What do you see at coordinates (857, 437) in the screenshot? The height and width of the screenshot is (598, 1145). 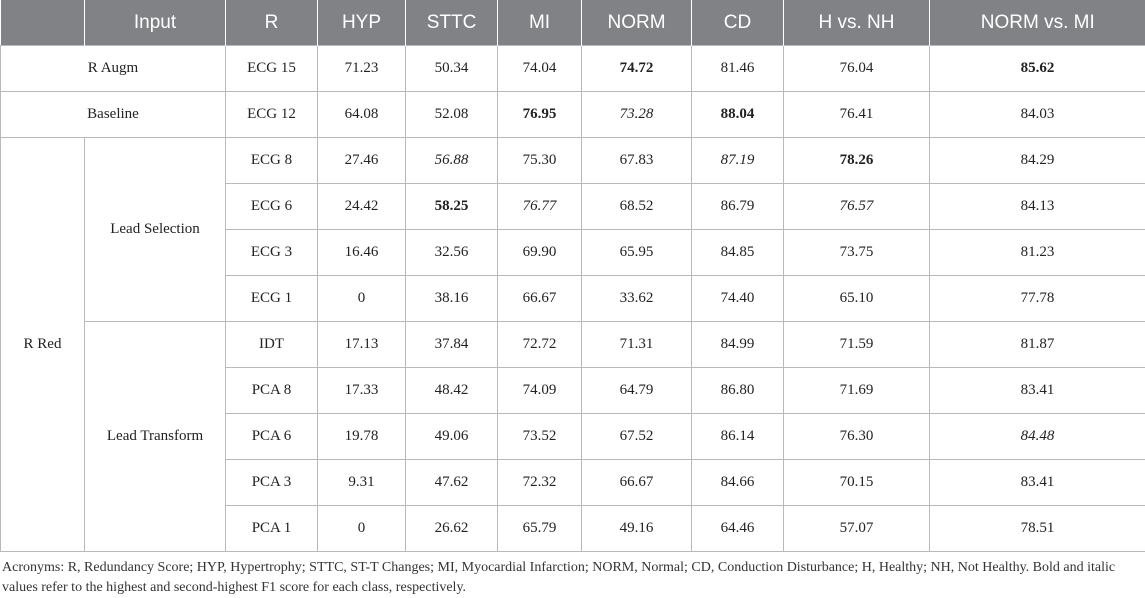 I see `value-cell: 76.30` at bounding box center [857, 437].